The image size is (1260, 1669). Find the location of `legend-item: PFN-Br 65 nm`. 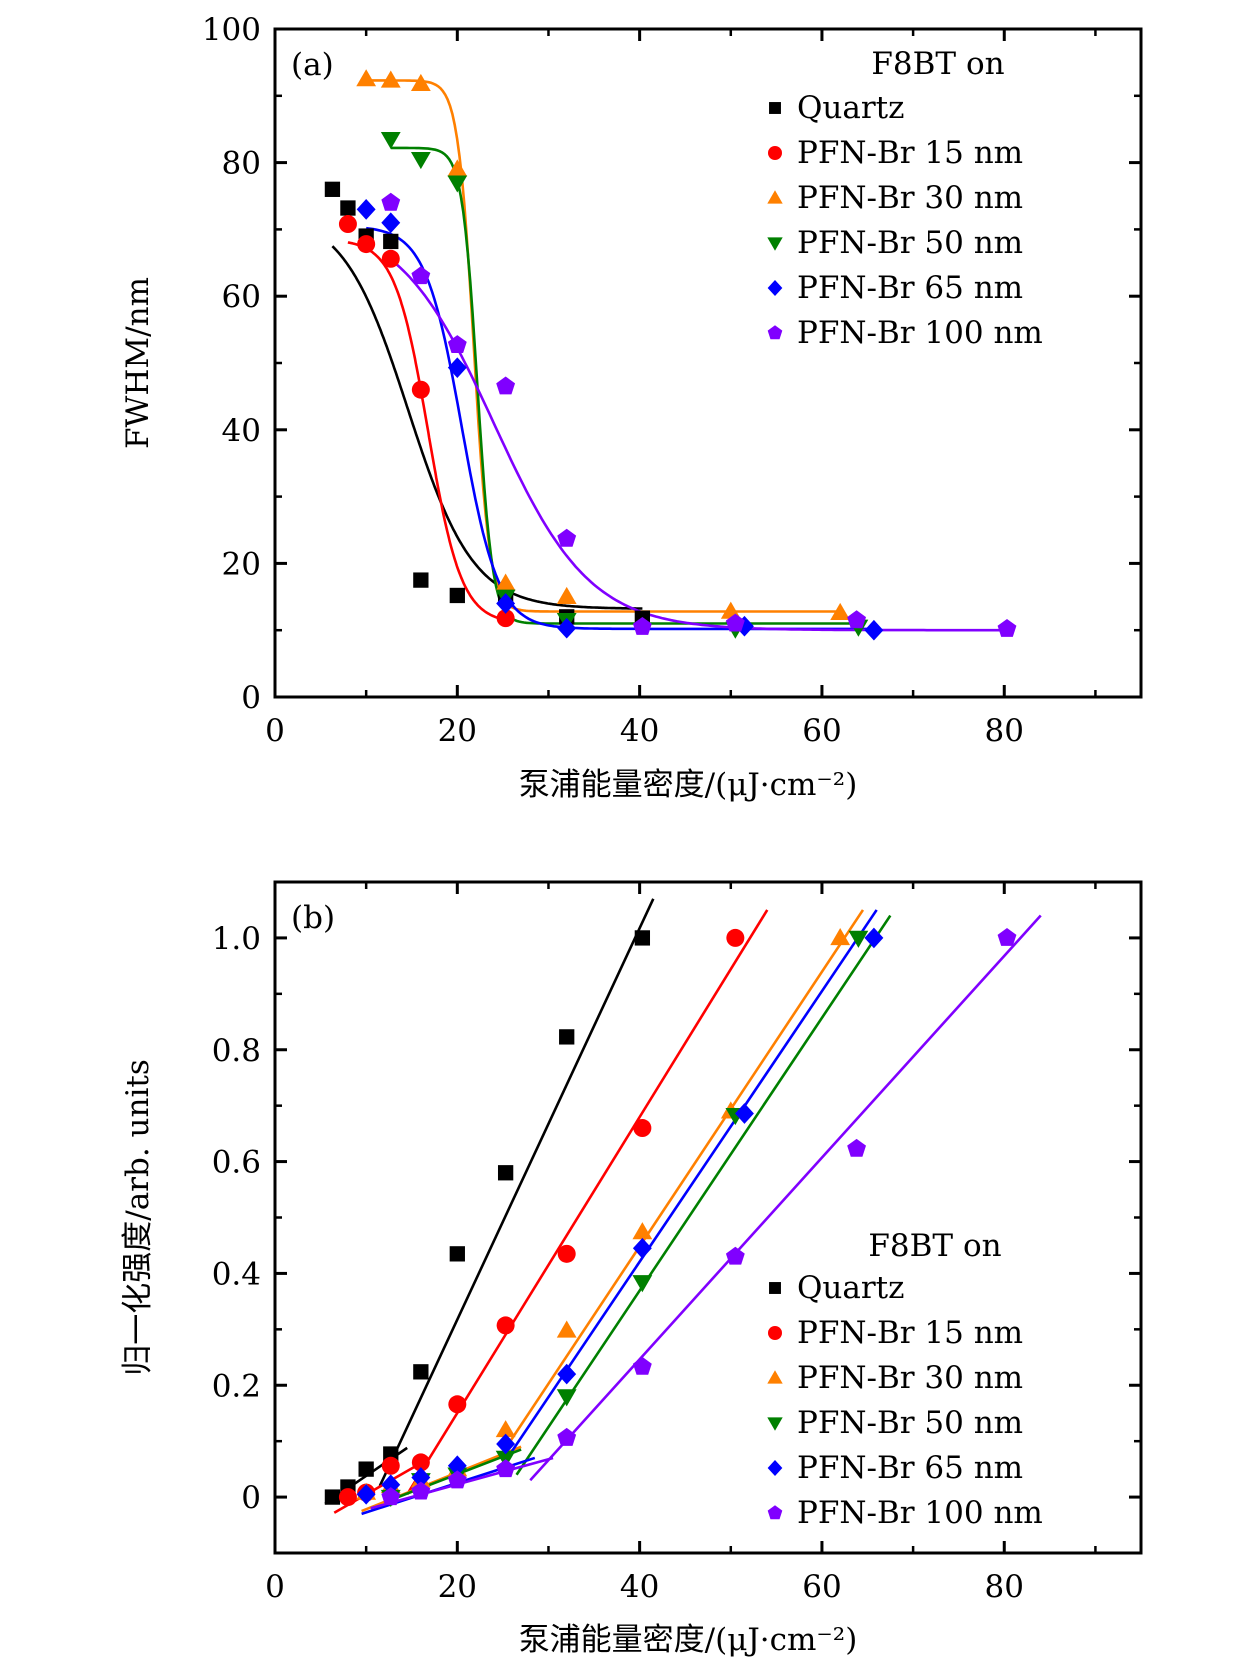

legend-item: PFN-Br 65 nm is located at coordinates (895, 1468).